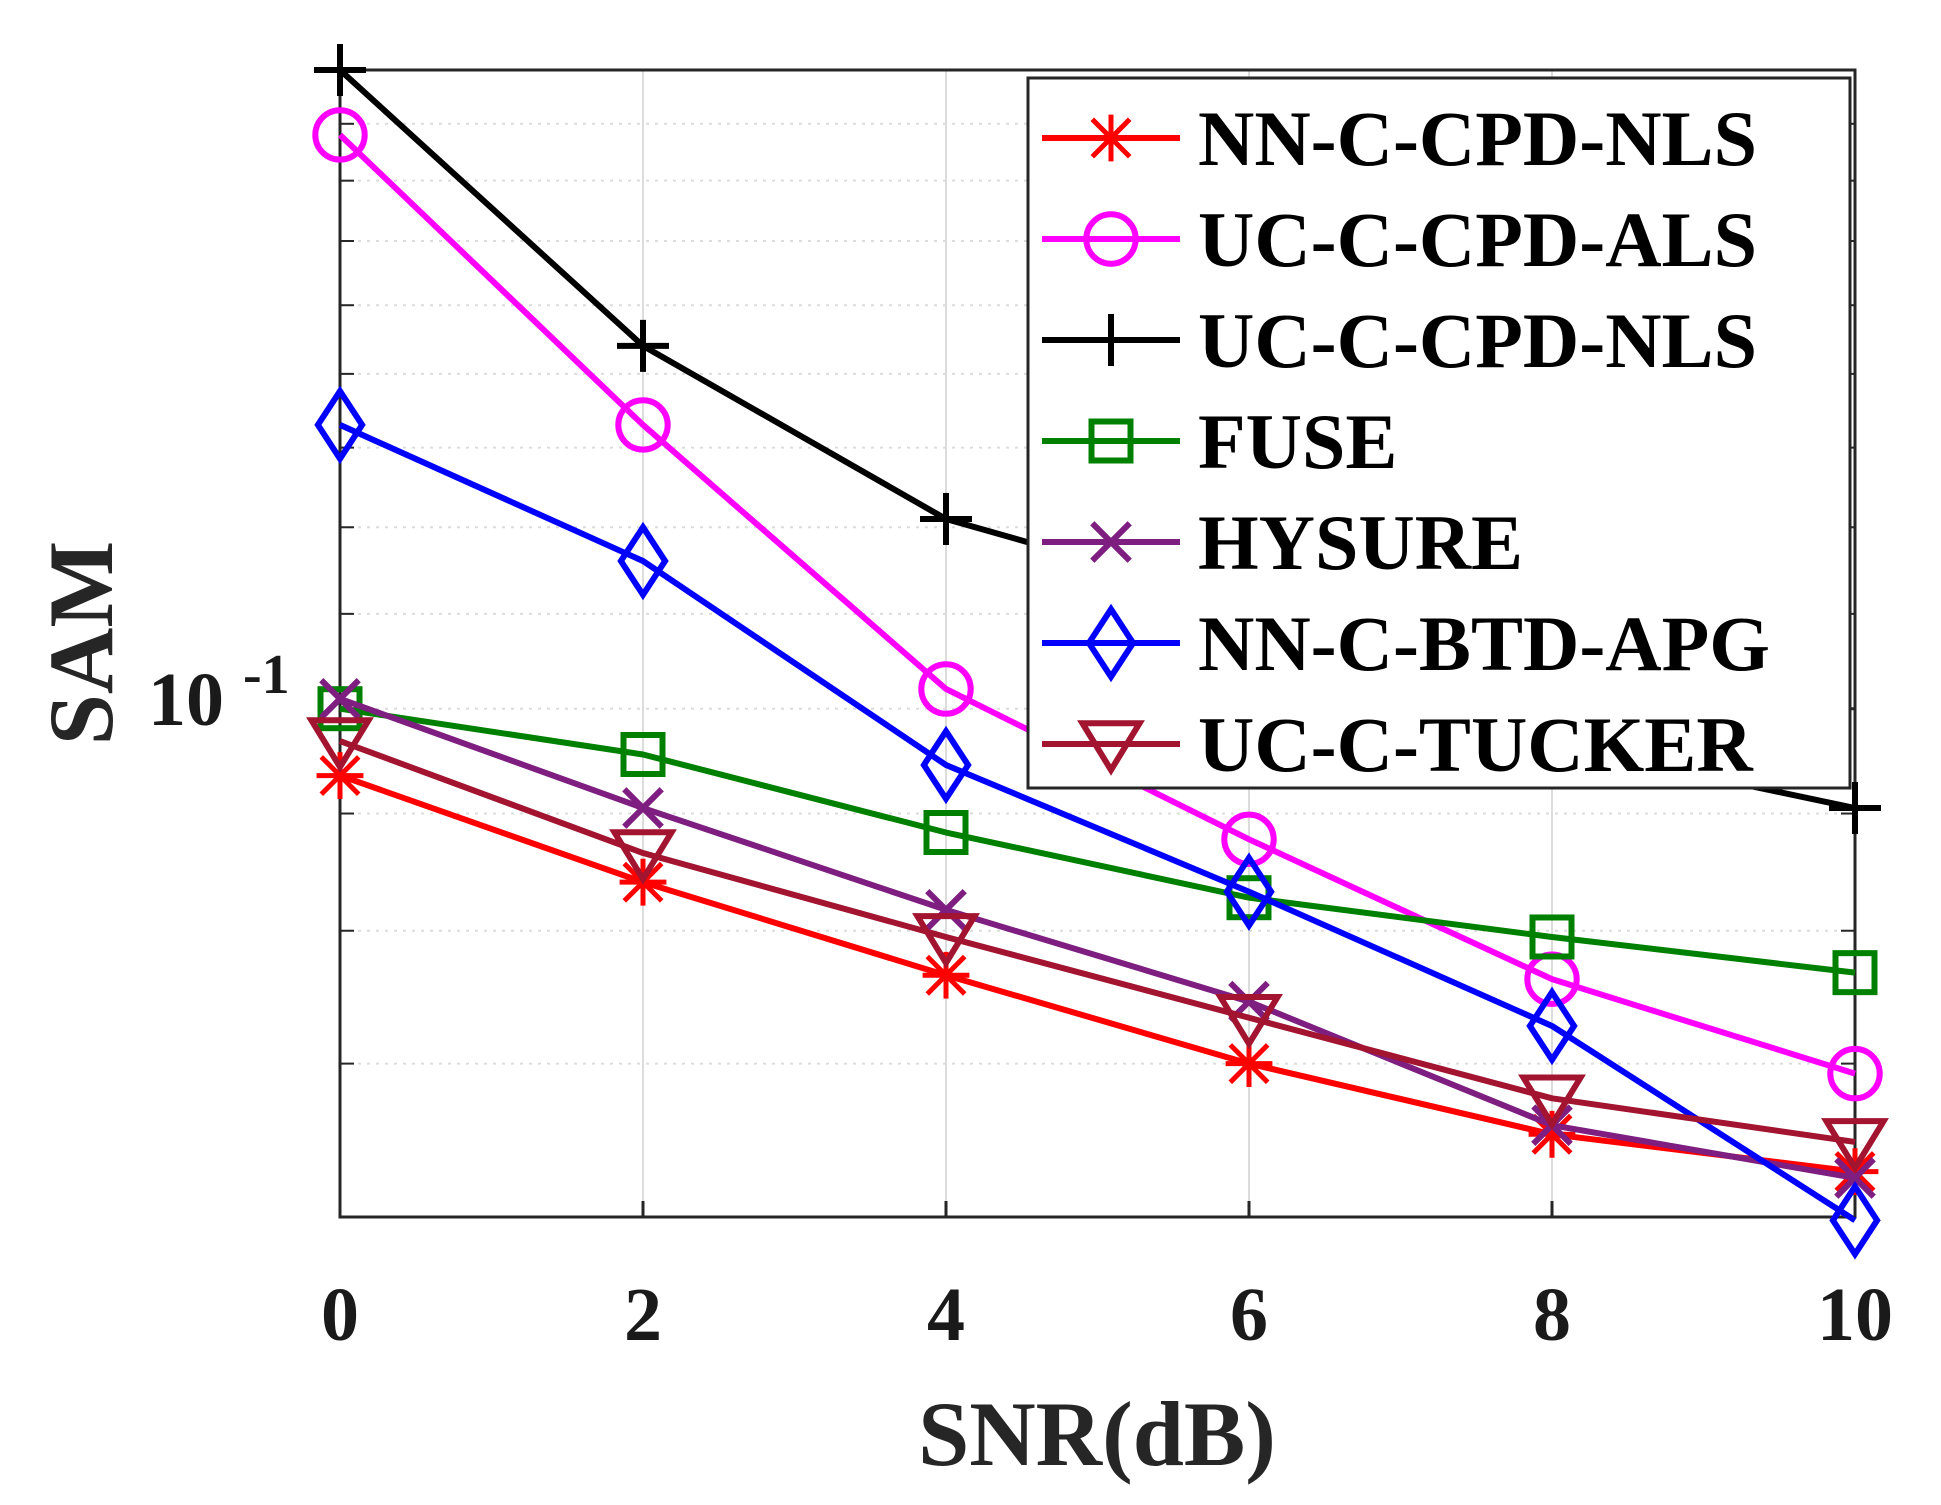 The image size is (1941, 1505). What do you see at coordinates (1477, 340) in the screenshot?
I see `legend-label: UC-C-CPD-NLS` at bounding box center [1477, 340].